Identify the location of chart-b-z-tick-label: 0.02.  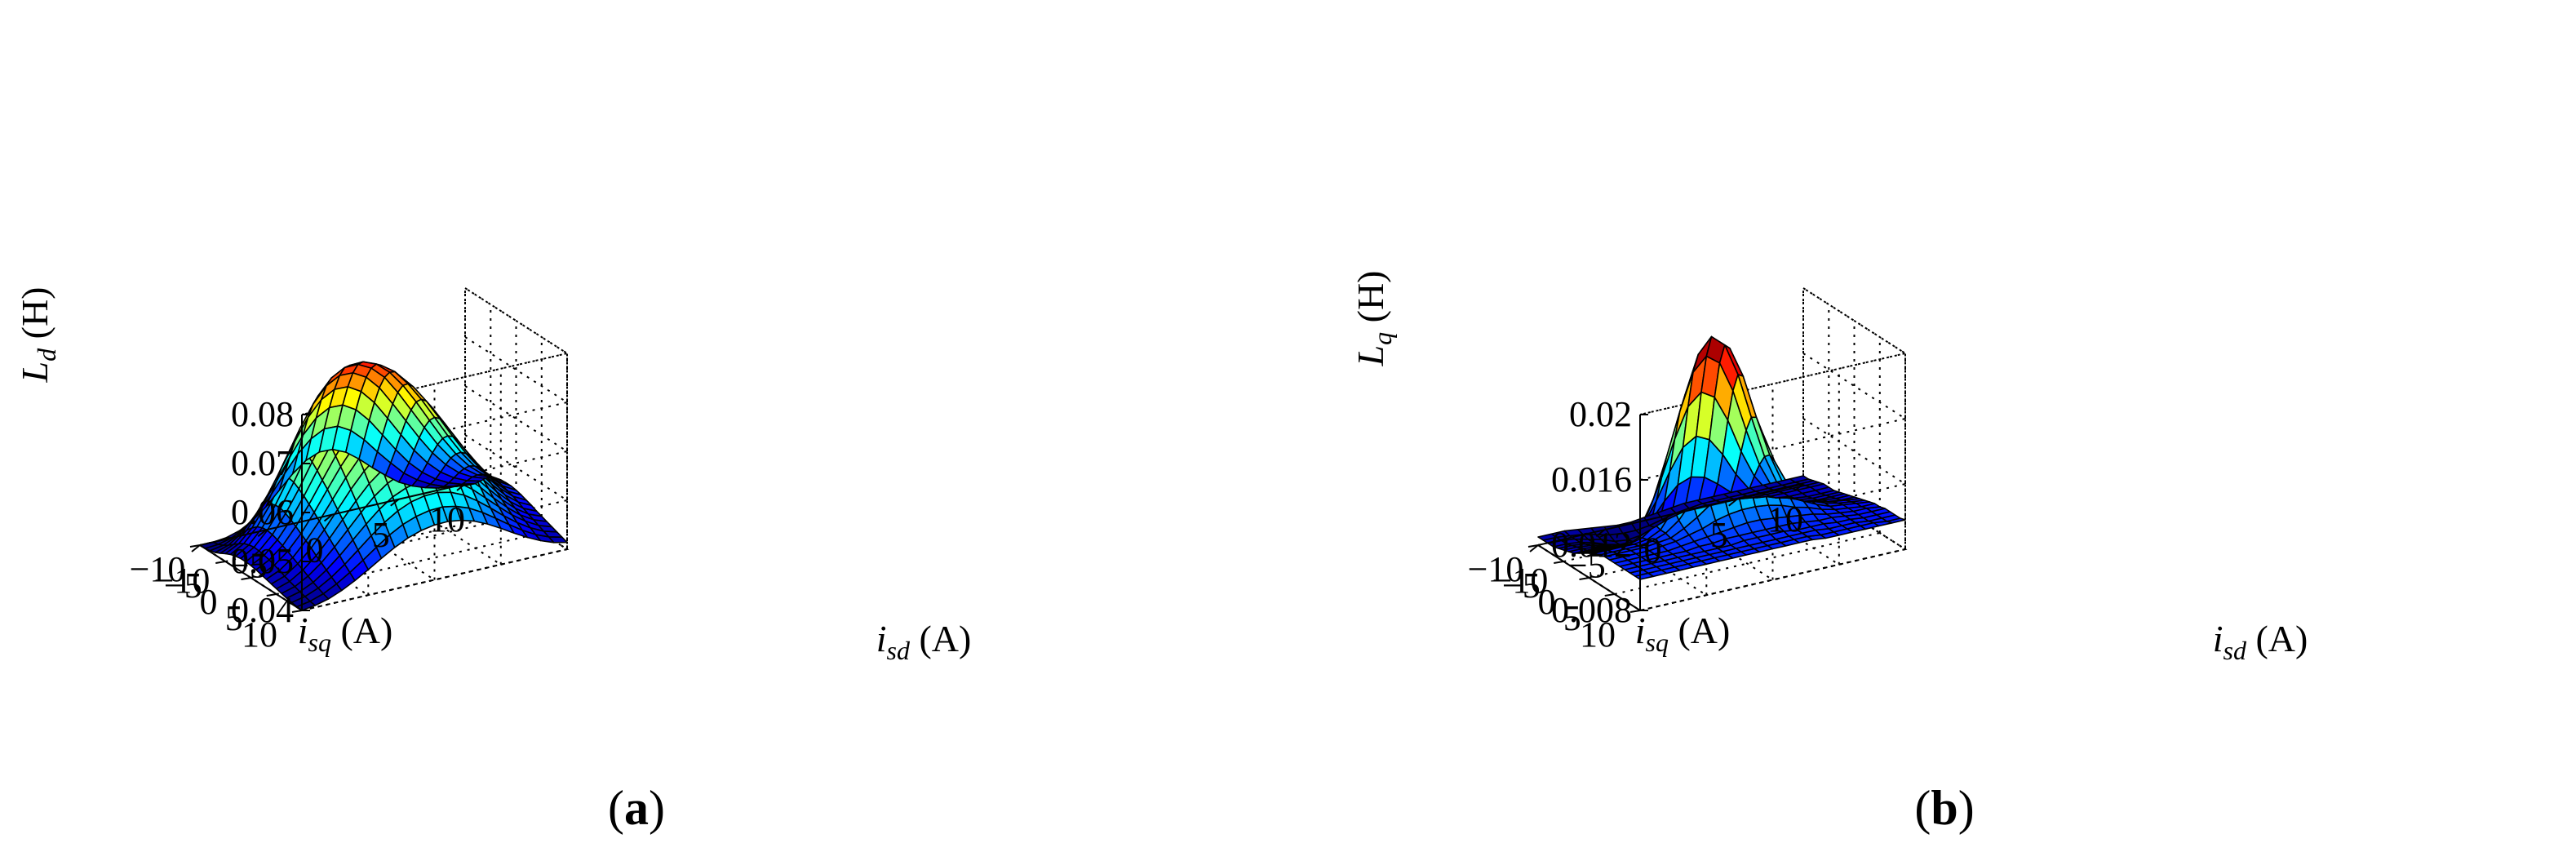
(1600, 414).